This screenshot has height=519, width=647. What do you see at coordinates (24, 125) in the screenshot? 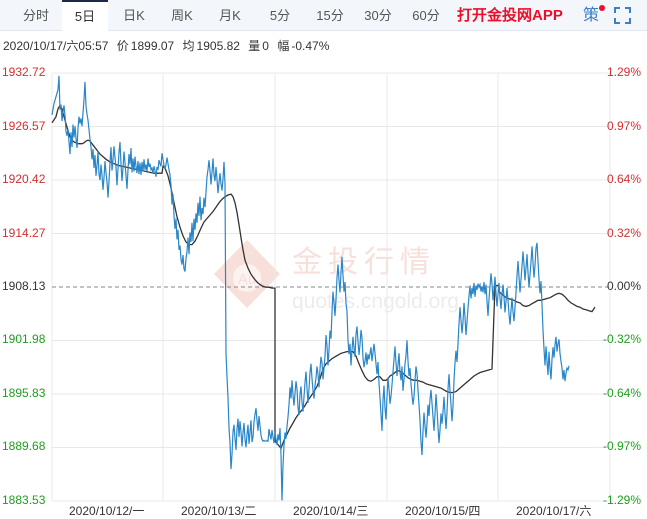
I see `y-tick-price: 1926.57` at bounding box center [24, 125].